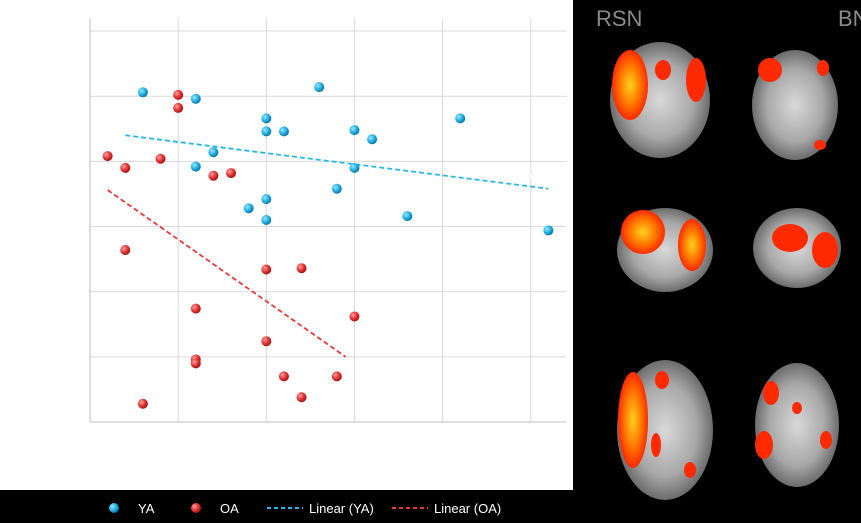 The width and height of the screenshot is (861, 523). Describe the element at coordinates (505, 174) in the screenshot. I see `r2-label-ya: R² = 0.0852` at that location.